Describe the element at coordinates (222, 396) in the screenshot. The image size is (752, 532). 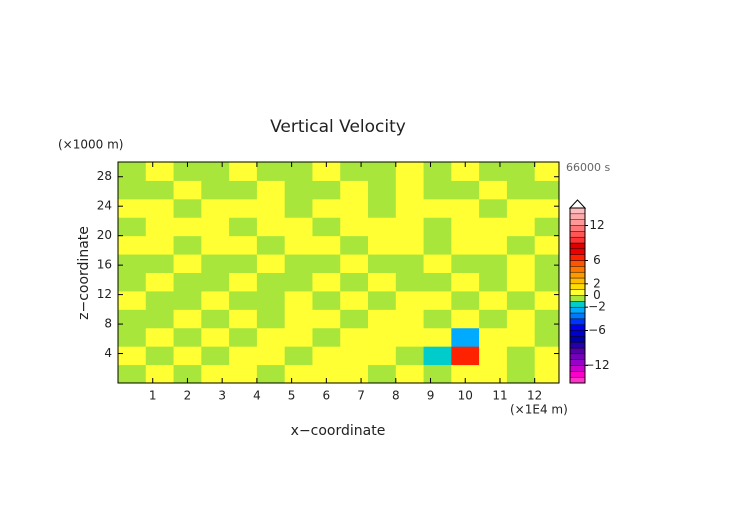
I see `x-tick-label: 3` at that location.